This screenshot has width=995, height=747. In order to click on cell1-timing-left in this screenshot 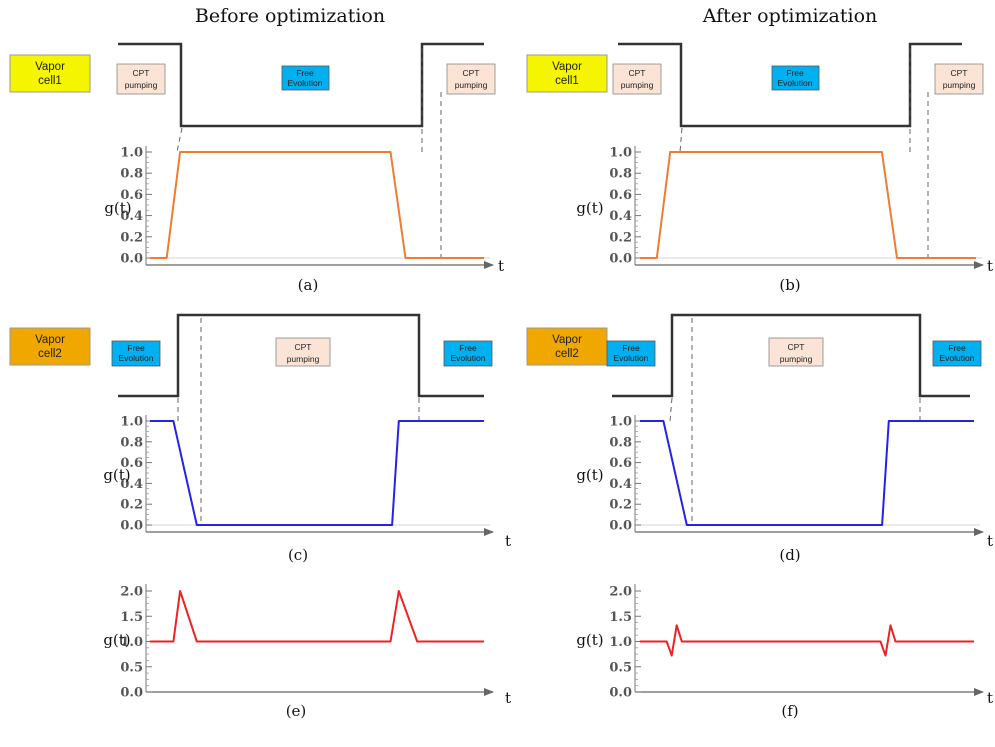, I will do `click(301, 85)`.